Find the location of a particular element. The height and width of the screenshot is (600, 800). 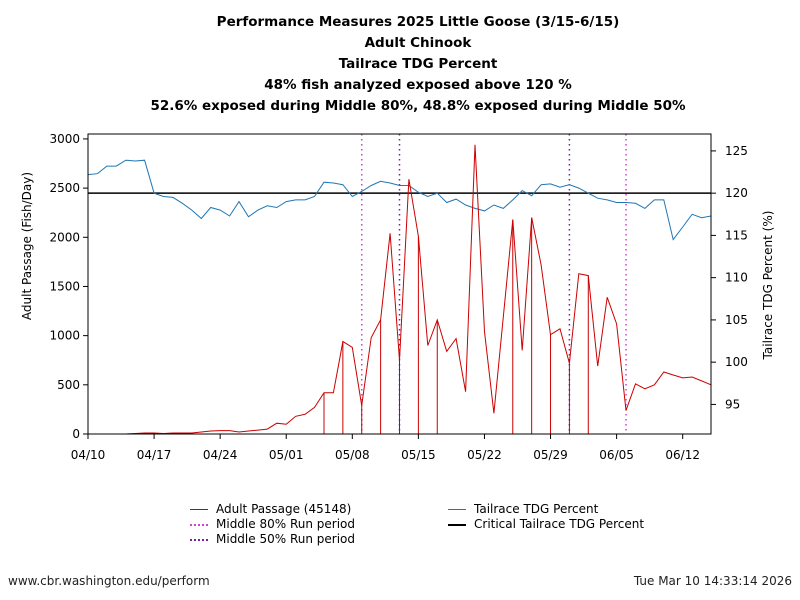

subtitle-exposure: 48% fish analyzed exposed above 120 % is located at coordinates (418, 85).